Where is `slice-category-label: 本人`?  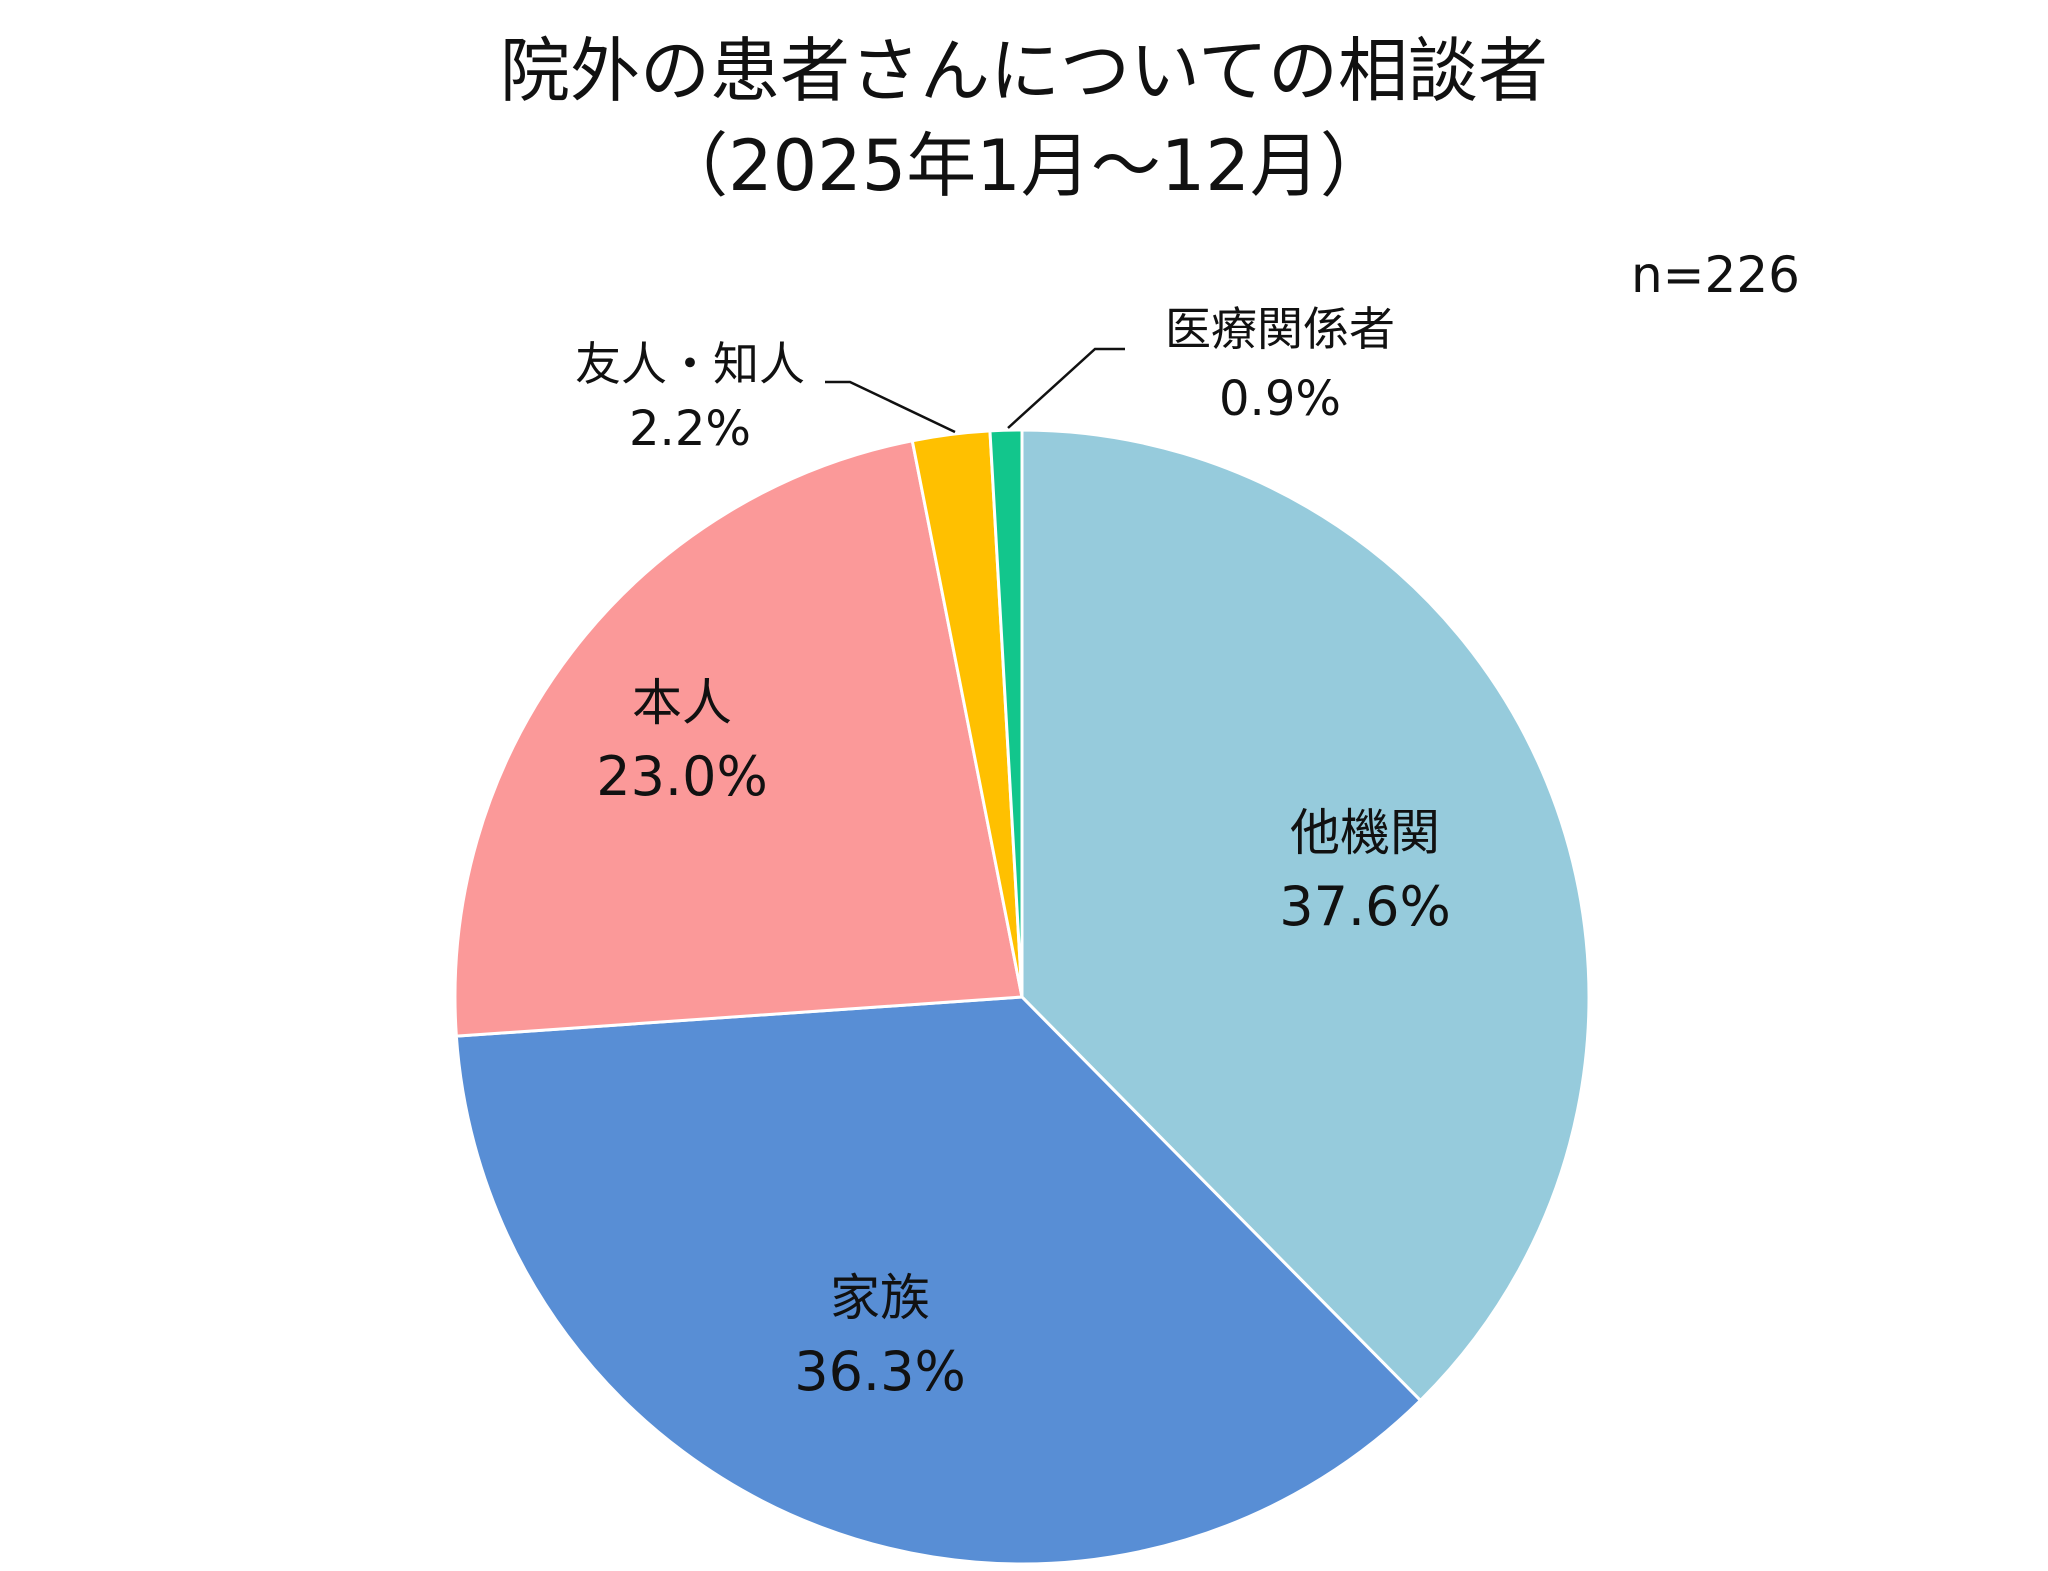 slice-category-label: 本人 is located at coordinates (682, 703).